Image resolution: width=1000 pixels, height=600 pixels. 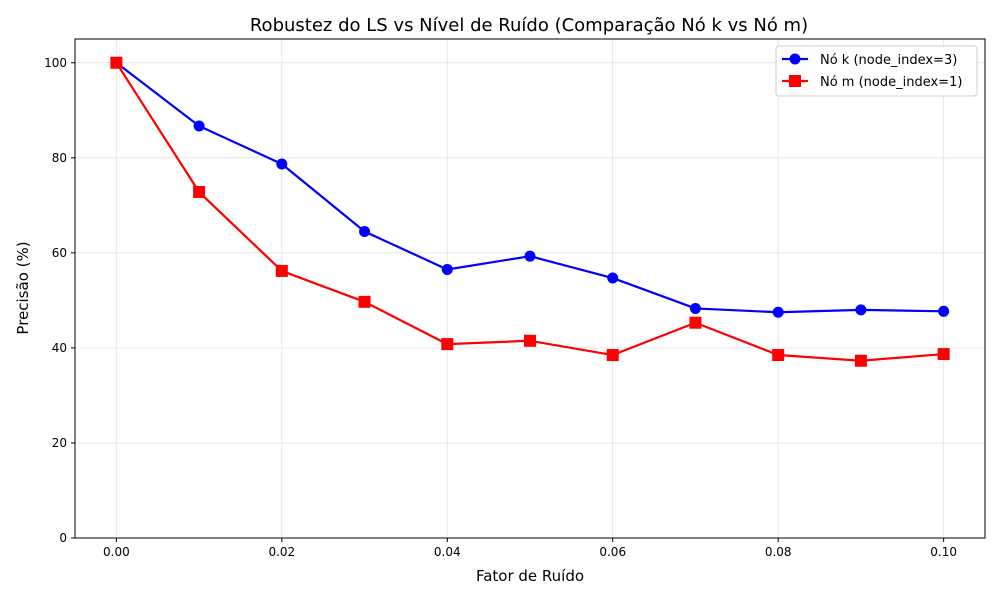 What do you see at coordinates (55, 63) in the screenshot?
I see `y-tick-label: 100` at bounding box center [55, 63].